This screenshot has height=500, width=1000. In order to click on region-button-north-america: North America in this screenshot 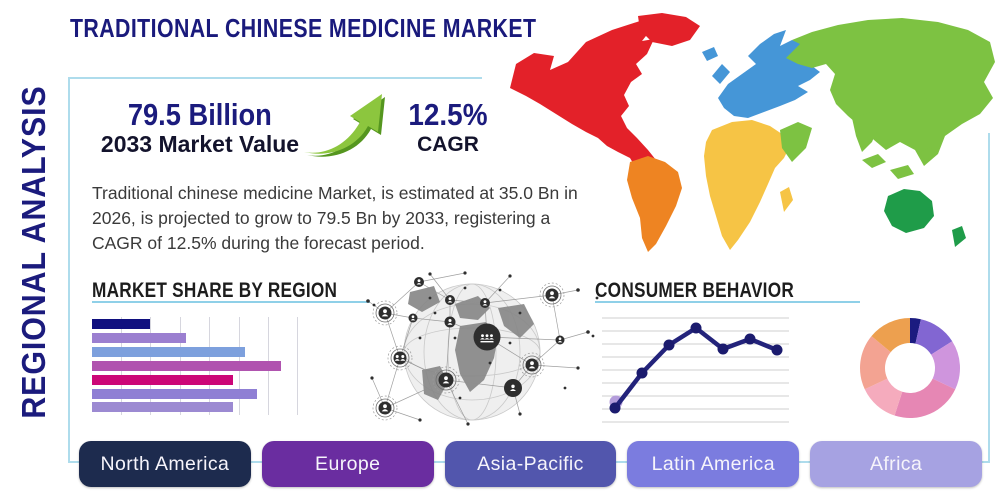, I will do `click(165, 464)`.